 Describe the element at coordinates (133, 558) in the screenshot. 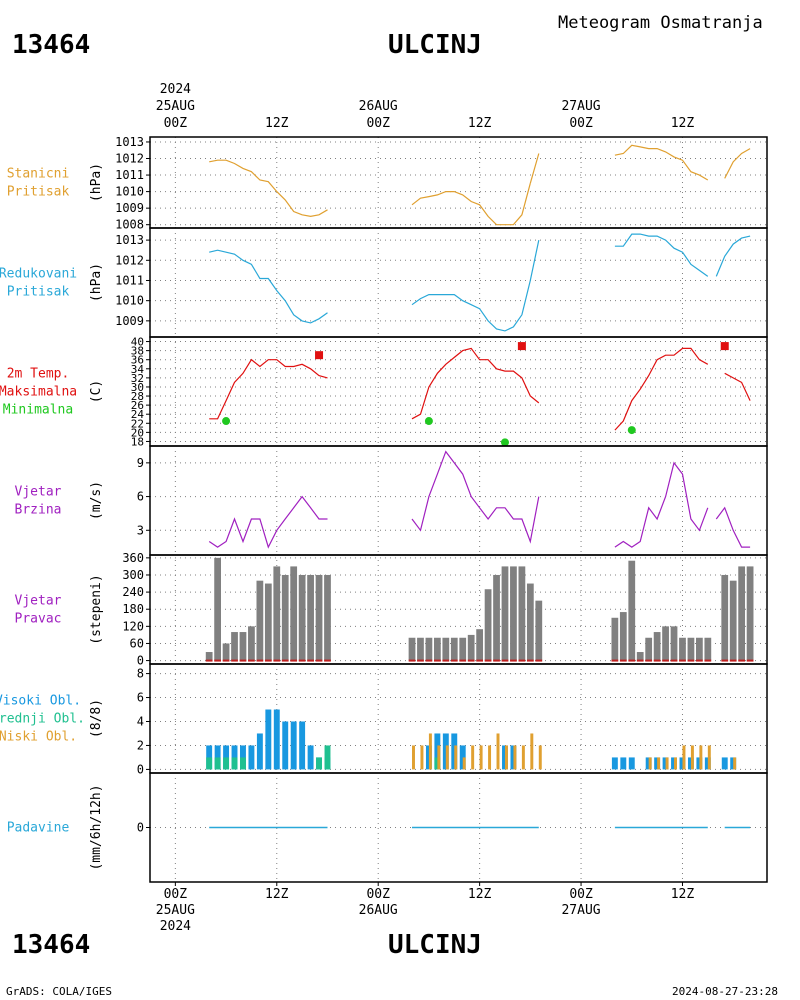

I see `wind_direction-ytick-label: 360` at that location.